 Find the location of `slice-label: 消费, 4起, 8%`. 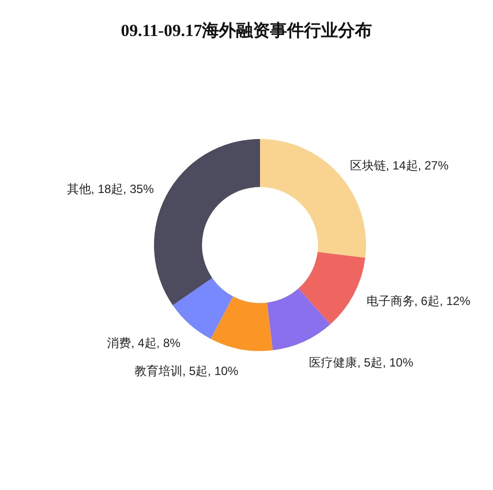

slice-label: 消费, 4起, 8% is located at coordinates (144, 343).